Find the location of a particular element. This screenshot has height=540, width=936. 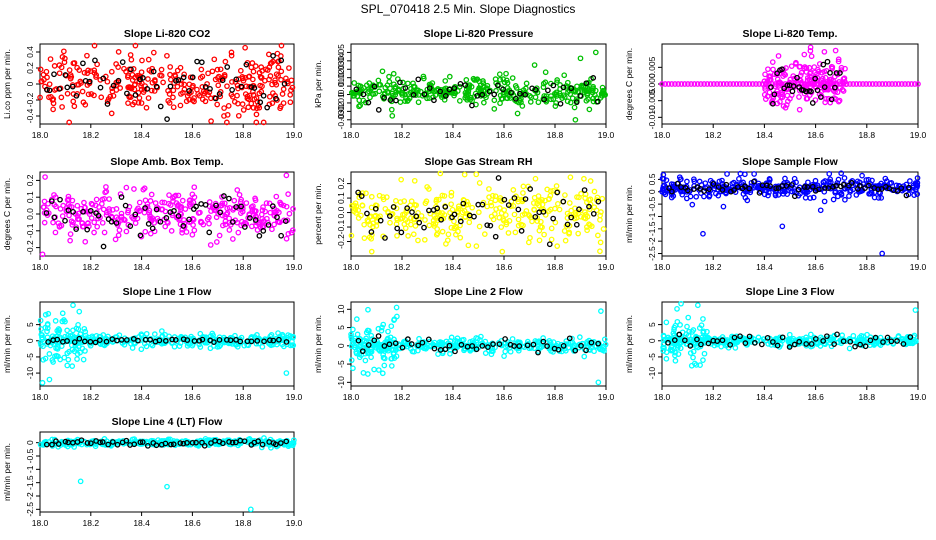

y-tick-label: 0.000 is located at coordinates (652, 84).